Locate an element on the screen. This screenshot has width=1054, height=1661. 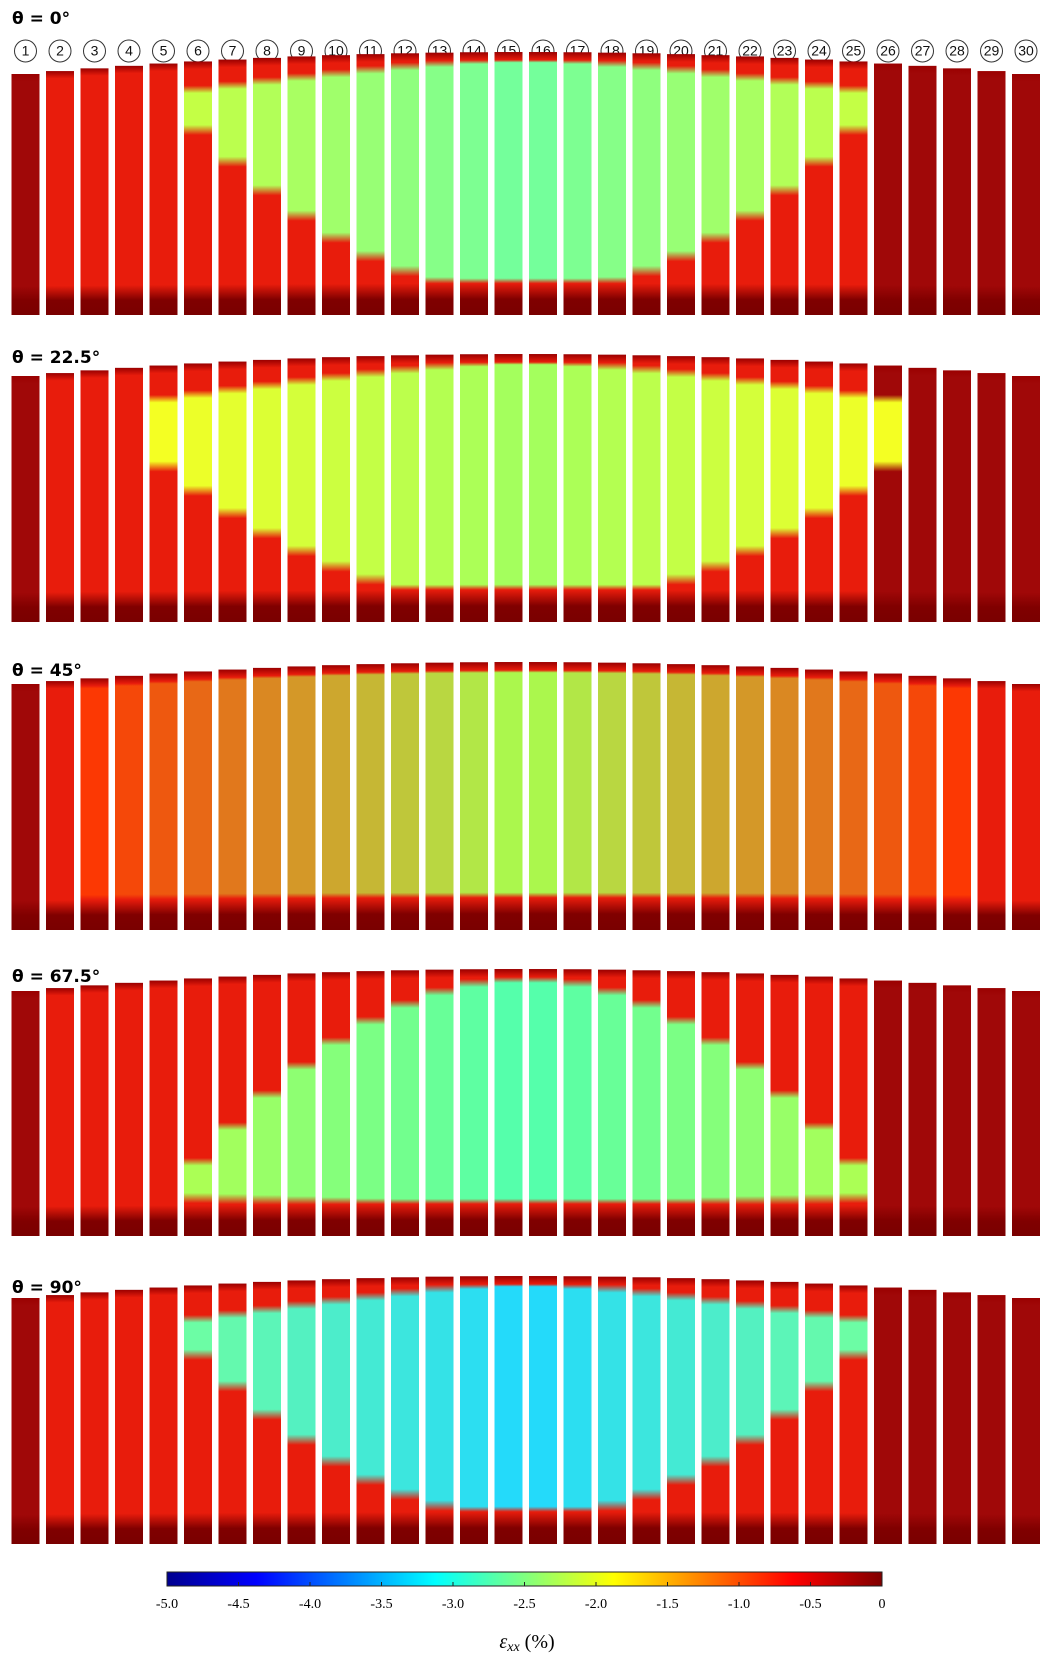
colorbar-tick-label: -3.0 is located at coordinates (453, 1604).